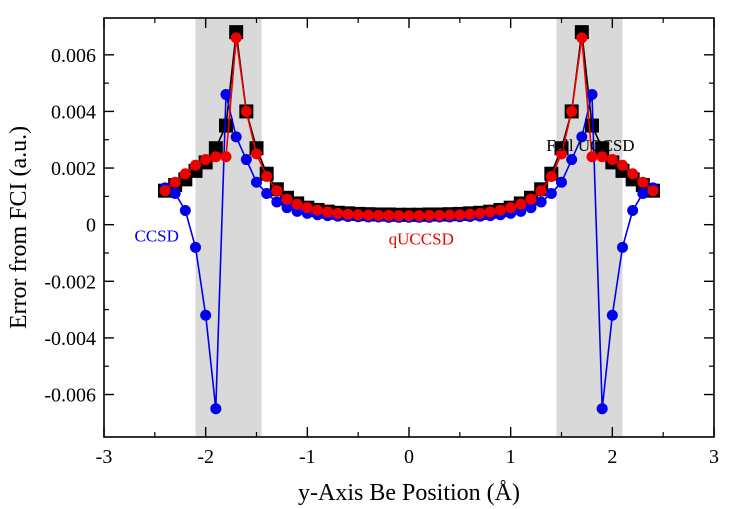 The width and height of the screenshot is (729, 509). Describe the element at coordinates (307, 457) in the screenshot. I see `x-tick-label: -1` at that location.